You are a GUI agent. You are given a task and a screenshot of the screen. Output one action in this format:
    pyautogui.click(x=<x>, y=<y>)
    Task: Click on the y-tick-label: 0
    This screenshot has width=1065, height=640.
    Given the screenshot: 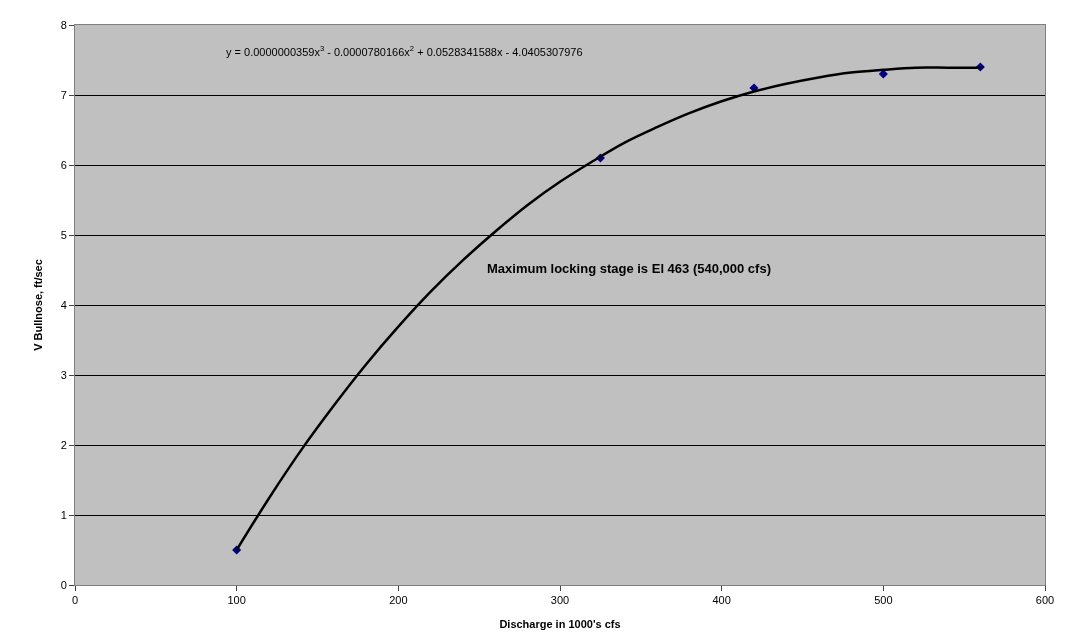 What is the action you would take?
    pyautogui.click(x=63, y=584)
    